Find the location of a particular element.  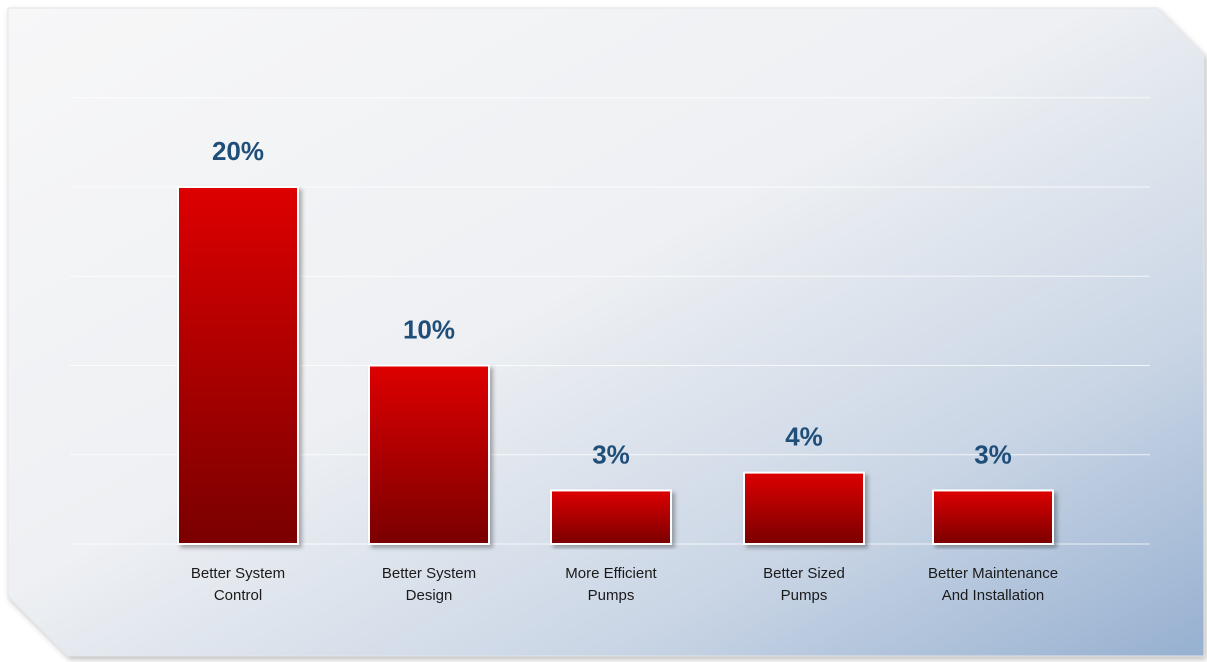

category-label-4: Better Maintenance And Installation is located at coordinates (993, 584).